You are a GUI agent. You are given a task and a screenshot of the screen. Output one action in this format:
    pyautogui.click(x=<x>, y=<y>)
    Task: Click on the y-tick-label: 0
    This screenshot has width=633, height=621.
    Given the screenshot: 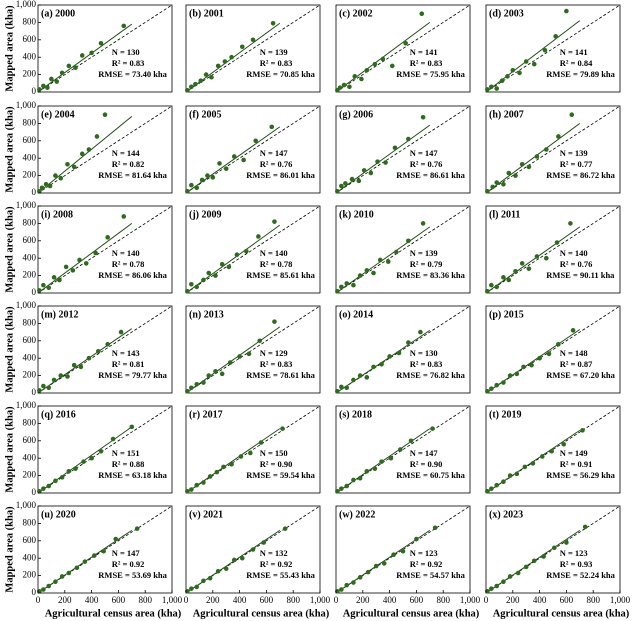 What is the action you would take?
    pyautogui.click(x=34, y=492)
    